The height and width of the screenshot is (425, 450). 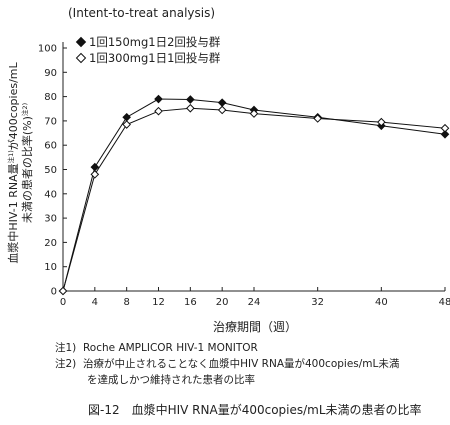 I want to click on y-tick-label: 90, so click(x=50, y=73).